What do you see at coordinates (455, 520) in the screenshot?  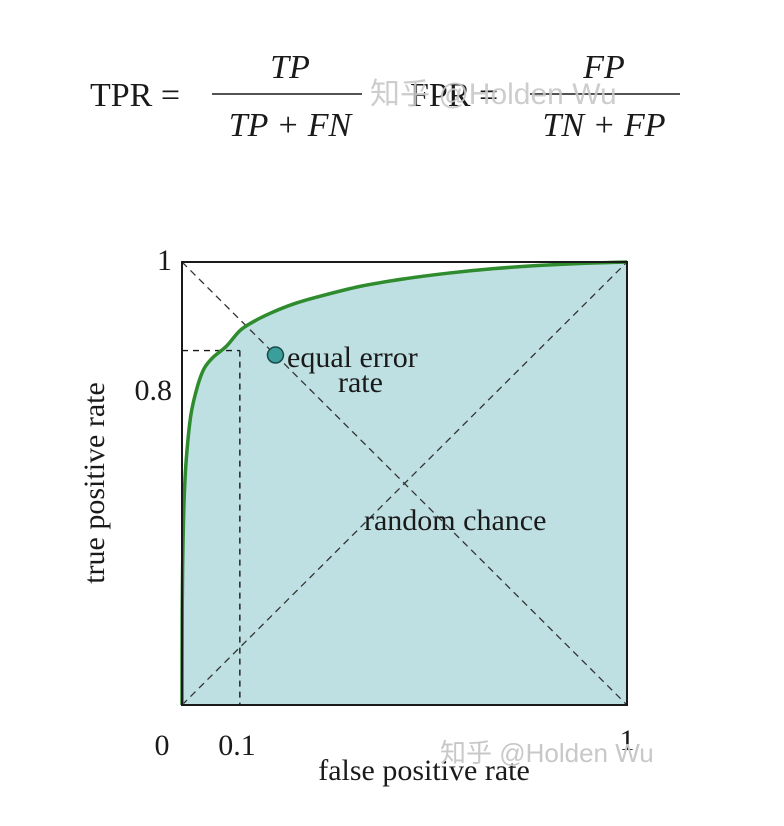 I see `annotation-random-chance: random chance` at bounding box center [455, 520].